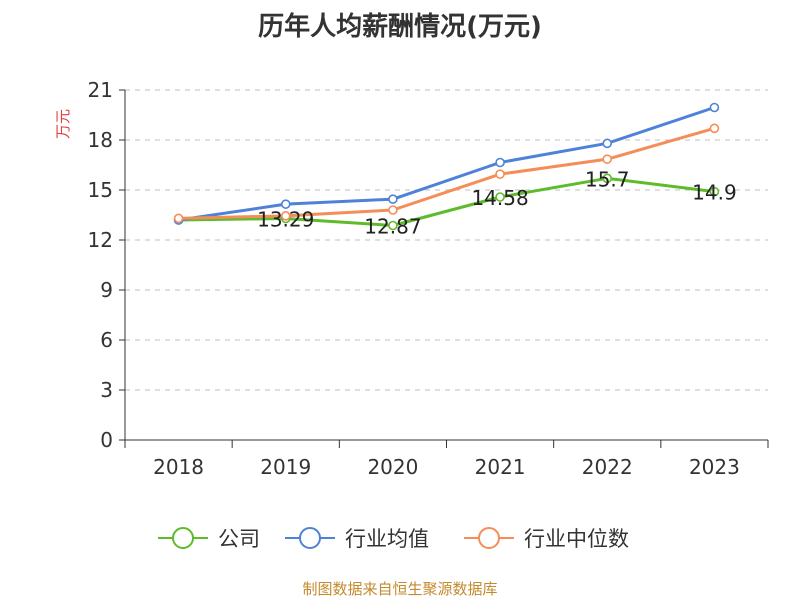 Image resolution: width=800 pixels, height=600 pixels. I want to click on y-tick-label: 21, so click(100, 90).